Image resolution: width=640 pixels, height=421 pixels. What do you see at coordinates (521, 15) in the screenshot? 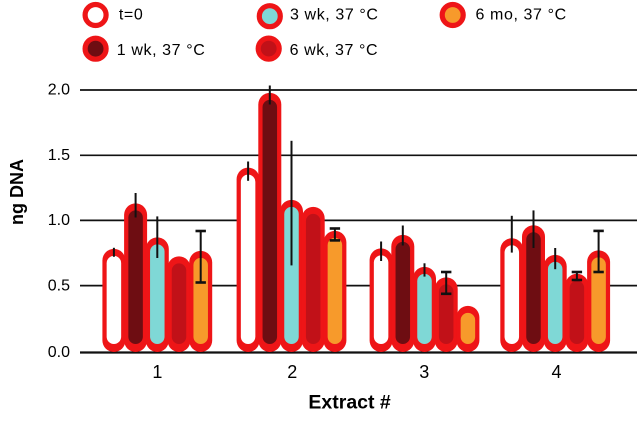
I see `svg-text: 6 mo, 37 °C` at bounding box center [521, 15].